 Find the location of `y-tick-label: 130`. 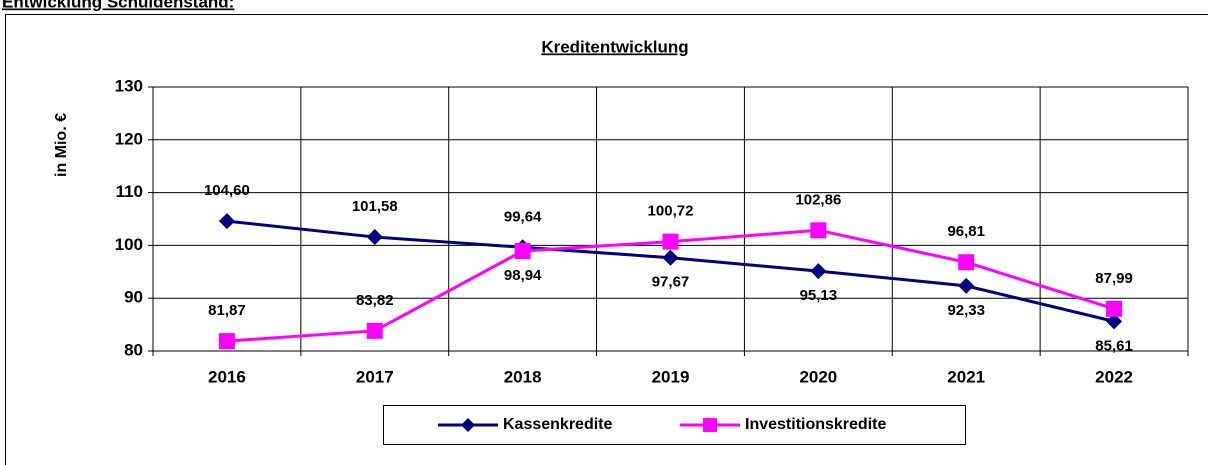

y-tick-label: 130 is located at coordinates (129, 85).